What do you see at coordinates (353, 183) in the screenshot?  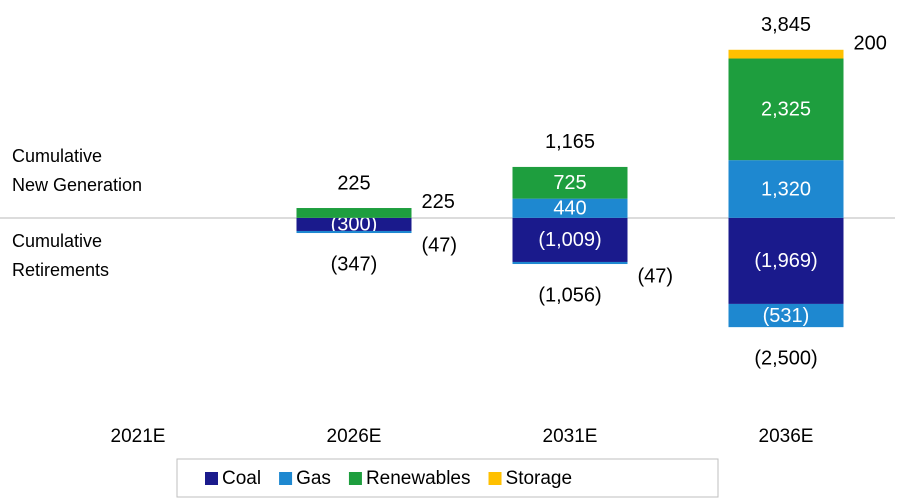 I see `total-label: 225` at bounding box center [353, 183].